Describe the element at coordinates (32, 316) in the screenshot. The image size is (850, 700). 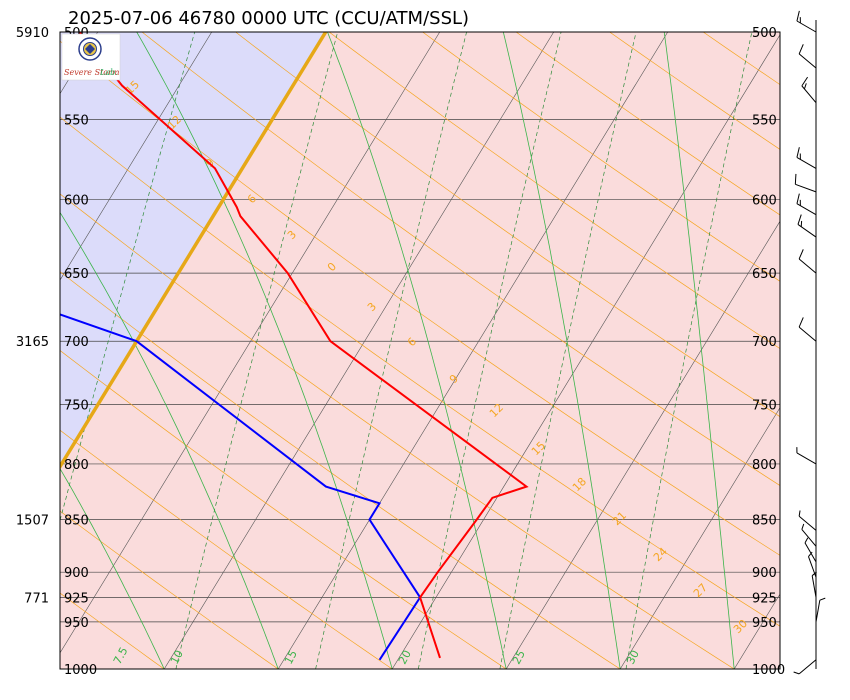
I see `height-tick-labels: 5910 3165 1507 771` at that location.